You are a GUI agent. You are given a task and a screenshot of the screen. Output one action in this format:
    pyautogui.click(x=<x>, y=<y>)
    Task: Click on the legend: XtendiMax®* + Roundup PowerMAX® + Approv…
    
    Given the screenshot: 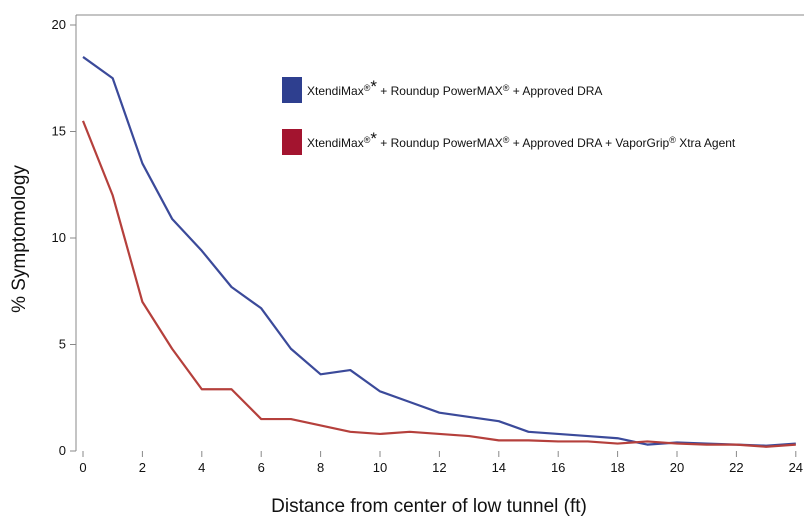 What is the action you would take?
    pyautogui.click(x=509, y=116)
    